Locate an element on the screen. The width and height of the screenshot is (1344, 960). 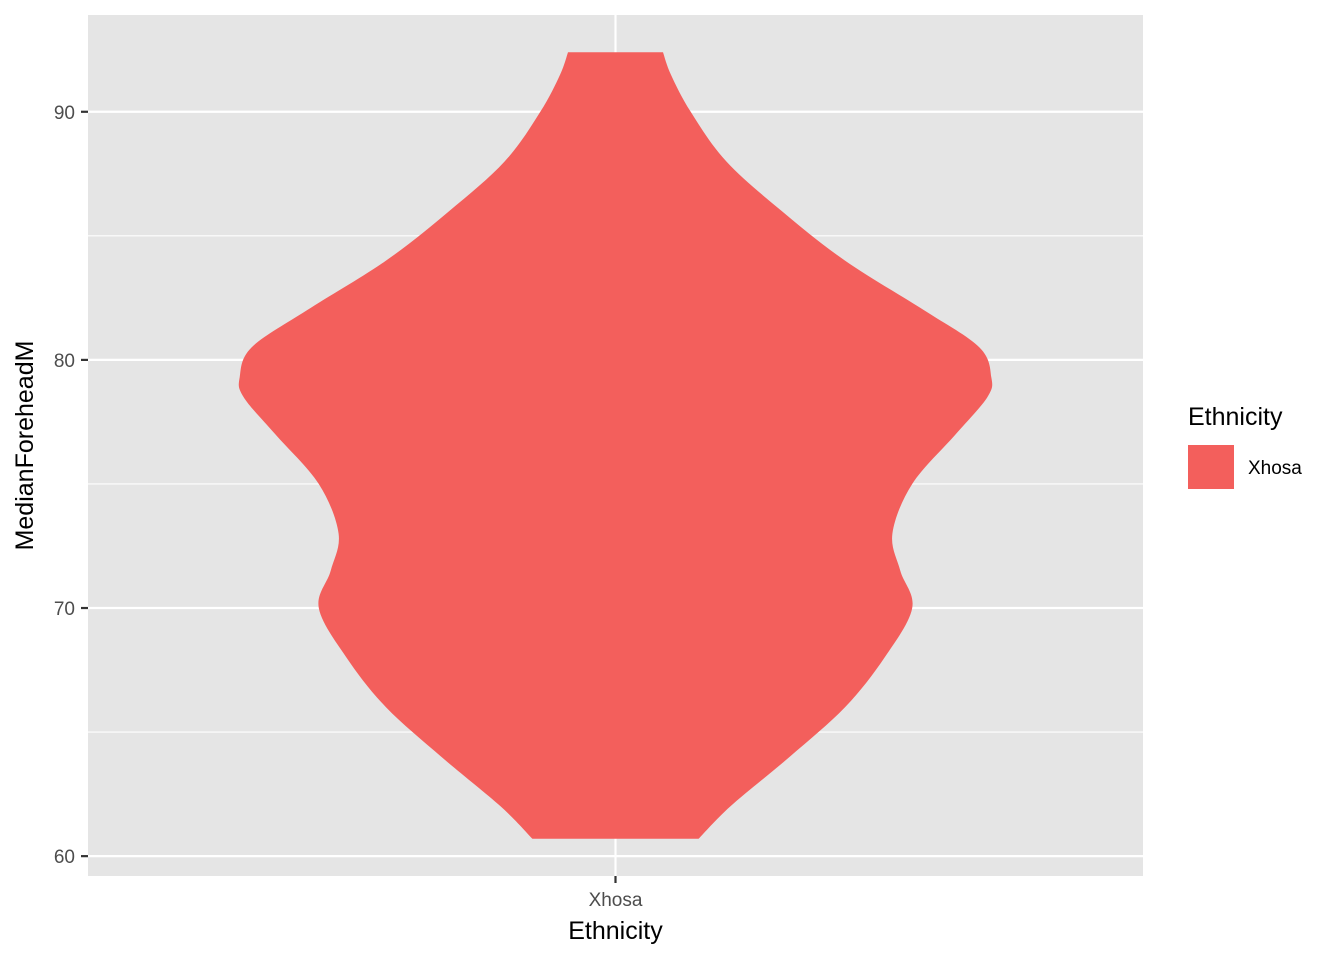
legend-title: Ethnicity is located at coordinates (1235, 417).